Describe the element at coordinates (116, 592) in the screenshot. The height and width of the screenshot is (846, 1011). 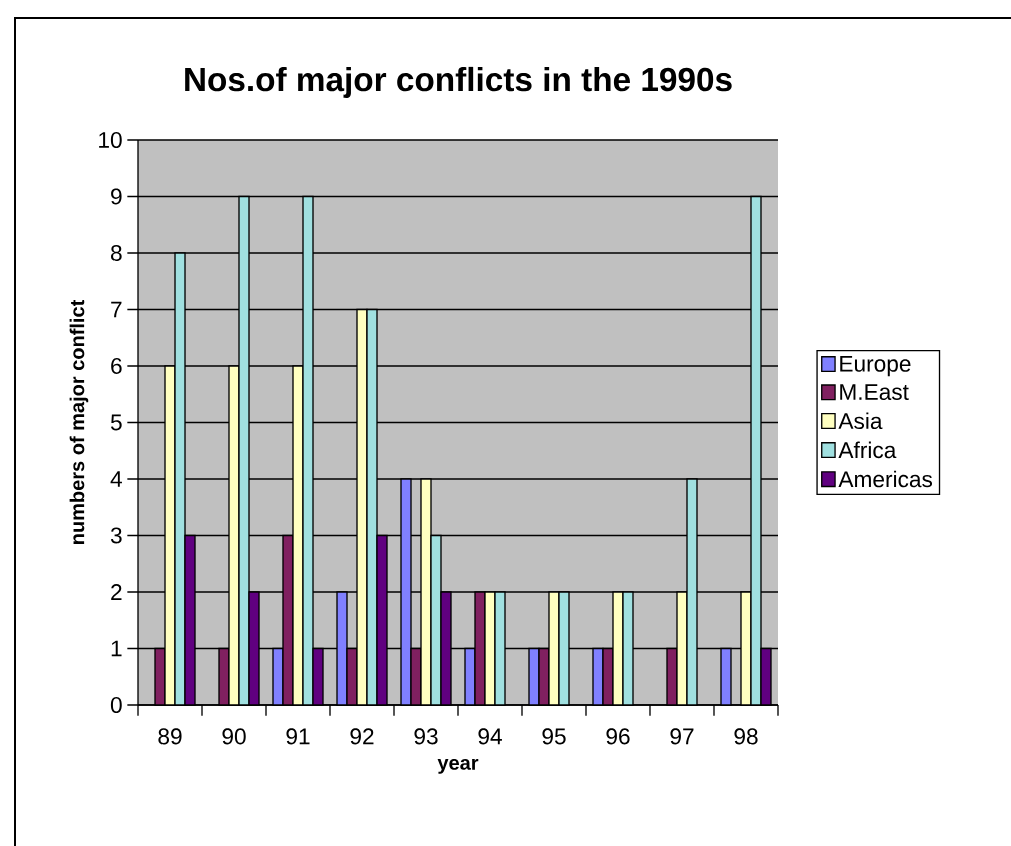
I see `y-tick-label: 2` at that location.